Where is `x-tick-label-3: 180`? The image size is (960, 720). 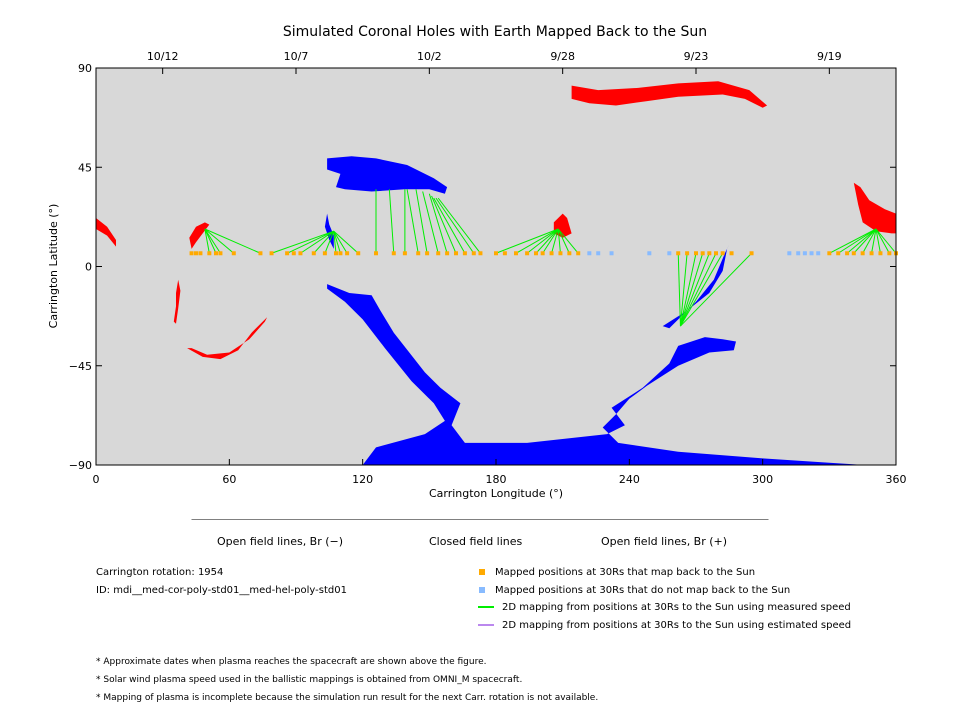 x-tick-label-3: 180 is located at coordinates (496, 479).